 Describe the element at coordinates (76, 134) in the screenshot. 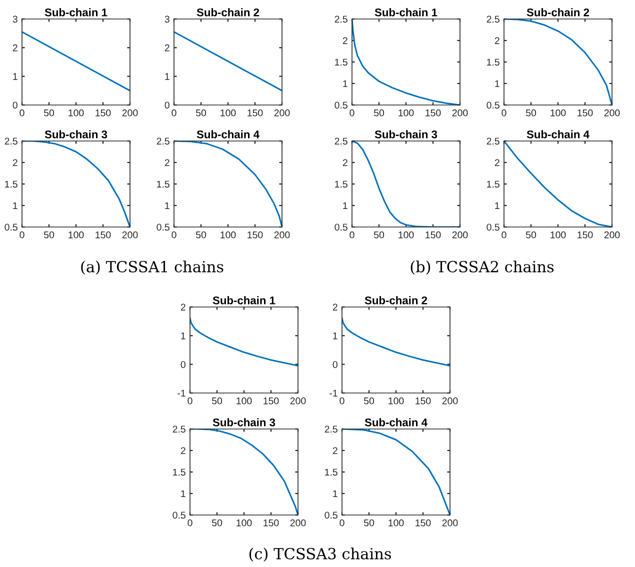

I see `chart-title: Sub-chain 3` at that location.